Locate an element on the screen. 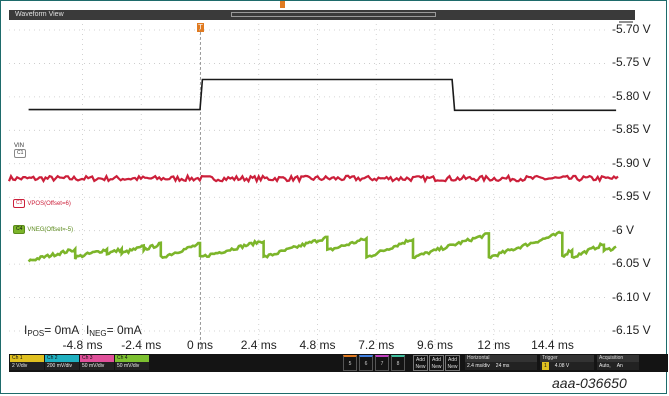  trigger-panel: Trigger 1 4.08 V is located at coordinates (567, 363).